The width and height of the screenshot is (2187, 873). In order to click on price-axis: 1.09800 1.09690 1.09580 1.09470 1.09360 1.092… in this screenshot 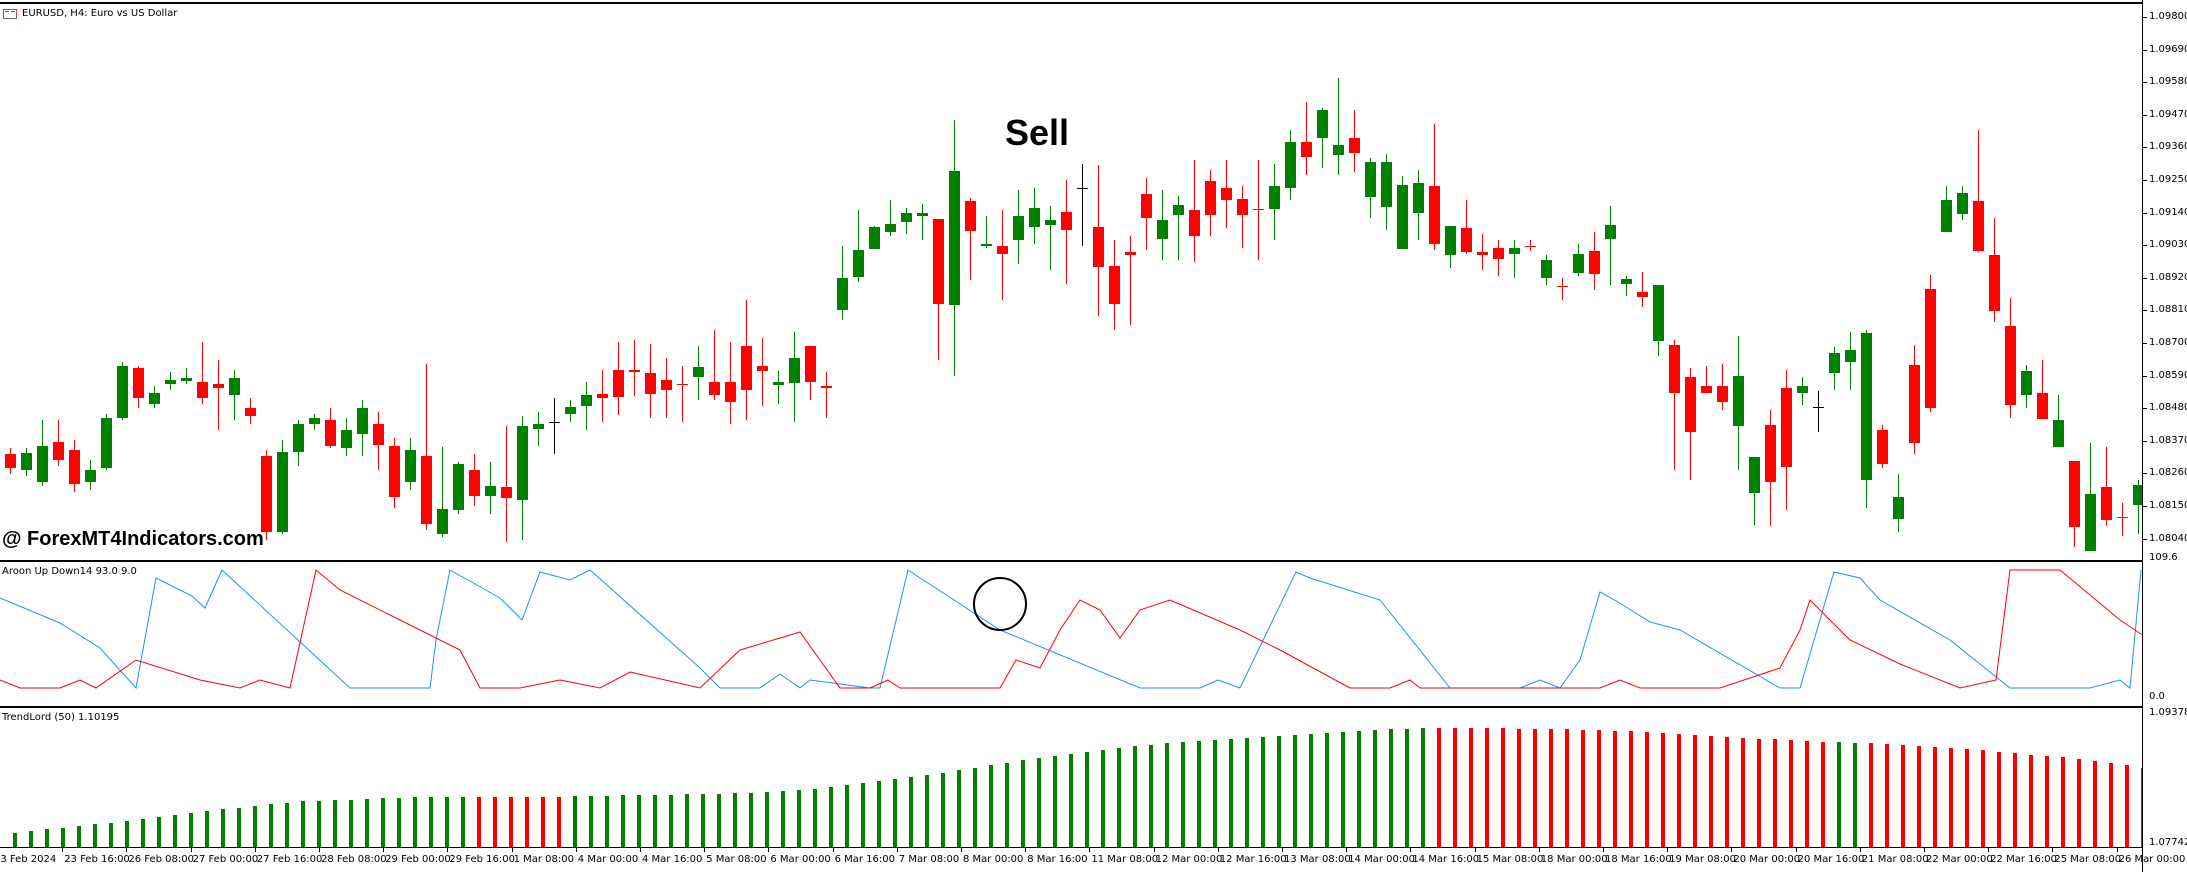, I will do `click(2164, 436)`.